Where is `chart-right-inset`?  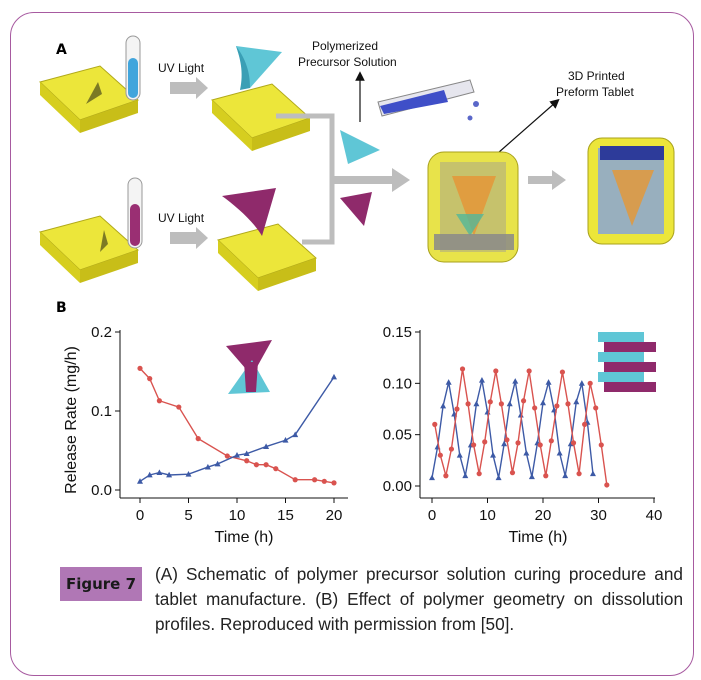 chart-right-inset is located at coordinates (627, 362).